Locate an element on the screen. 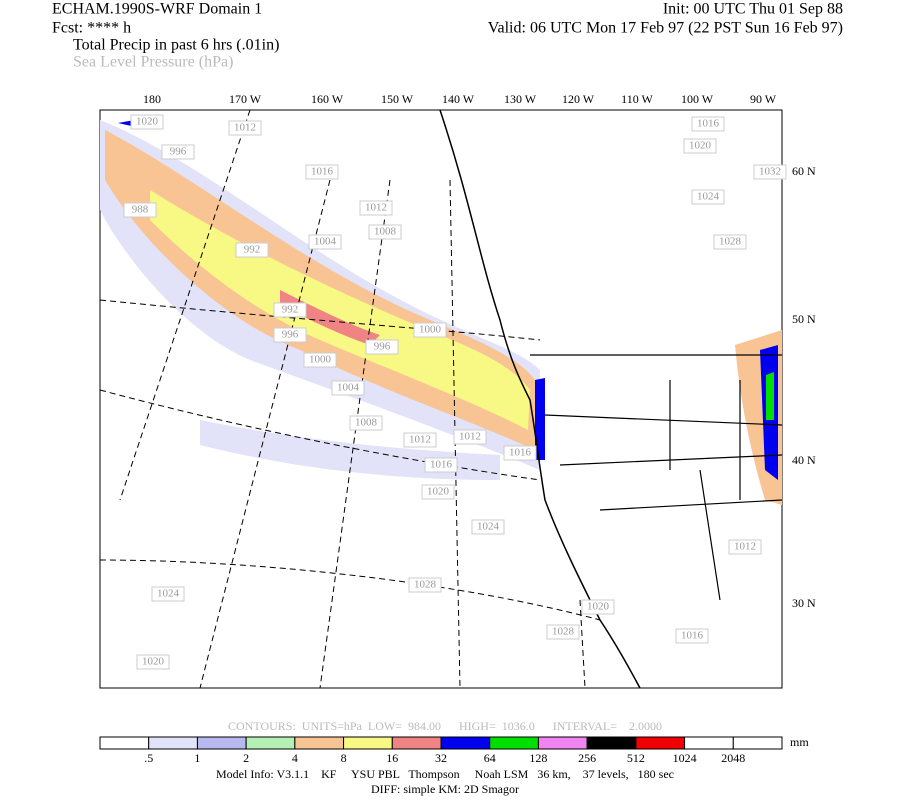  lon-label: 120 W is located at coordinates (578, 99).